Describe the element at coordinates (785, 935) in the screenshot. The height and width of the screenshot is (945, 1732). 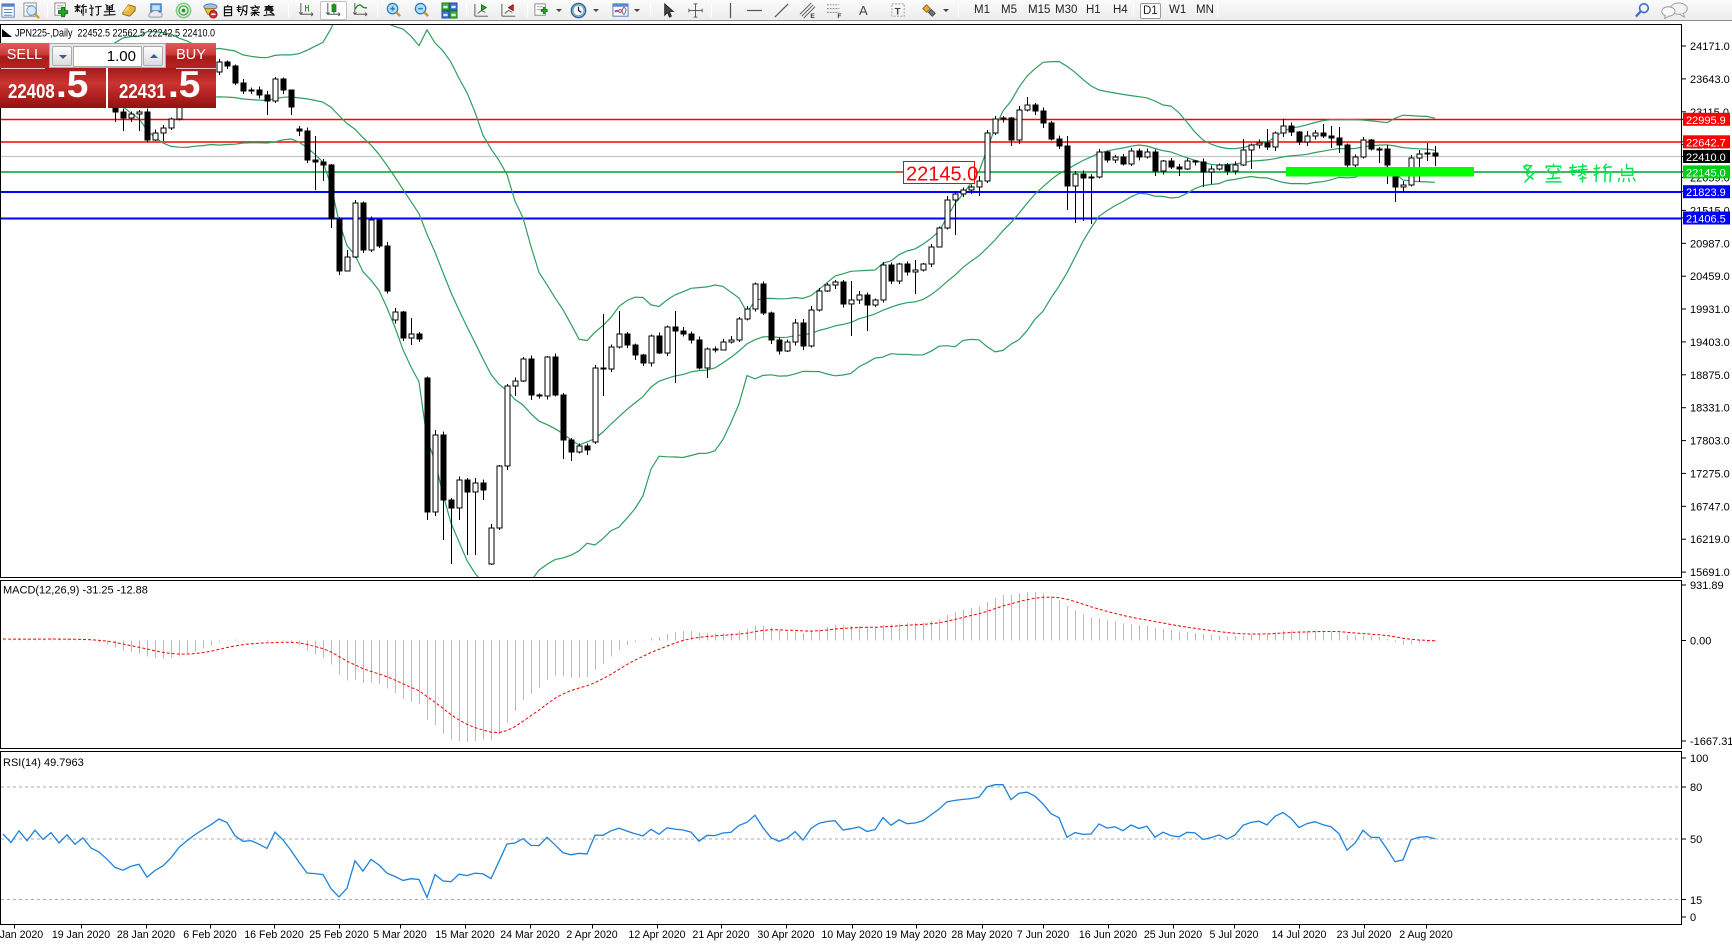
I see `svg-text: 30 Apr 2020` at that location.